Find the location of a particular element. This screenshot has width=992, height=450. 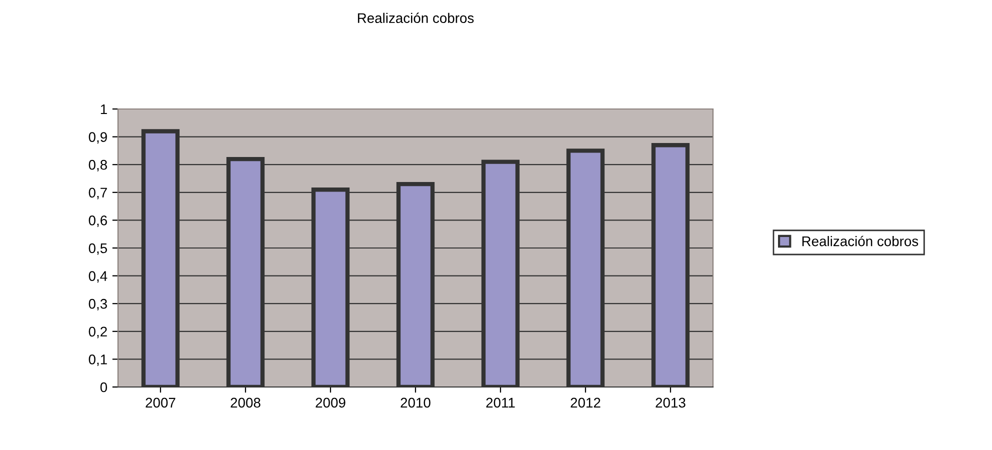

y-tick-label: 0,7 is located at coordinates (97, 194).